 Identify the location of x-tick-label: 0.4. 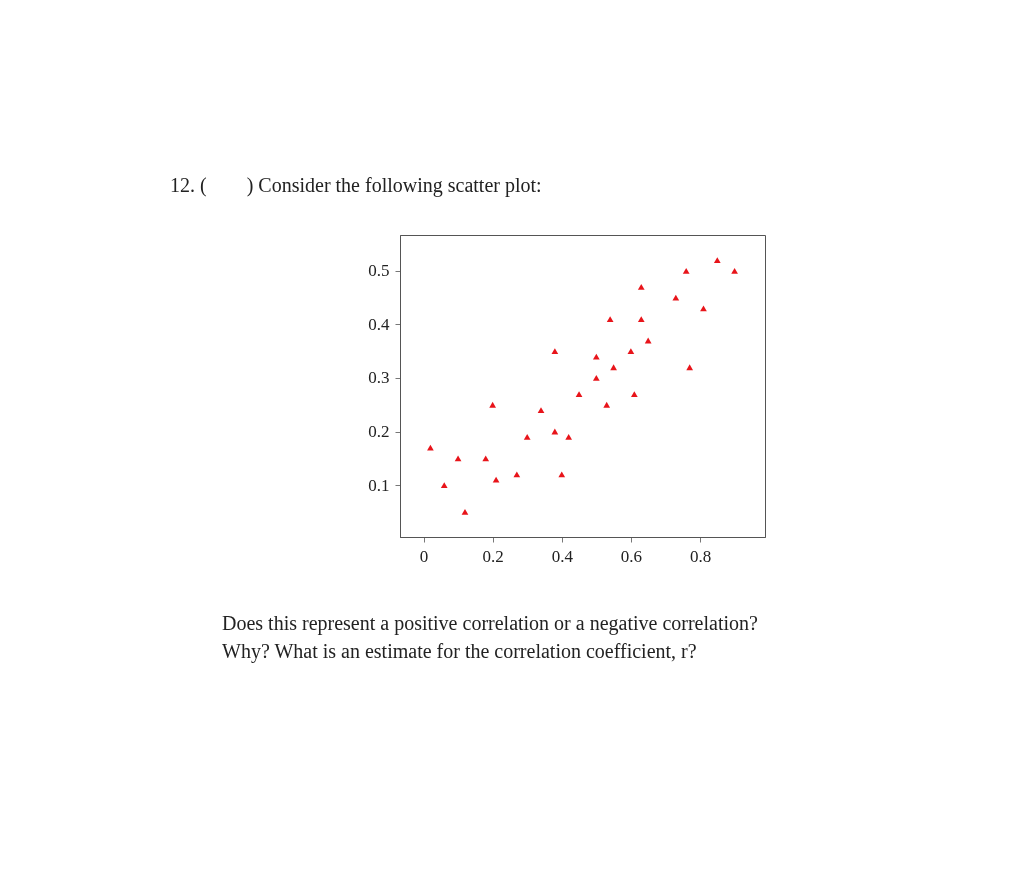
(562, 556).